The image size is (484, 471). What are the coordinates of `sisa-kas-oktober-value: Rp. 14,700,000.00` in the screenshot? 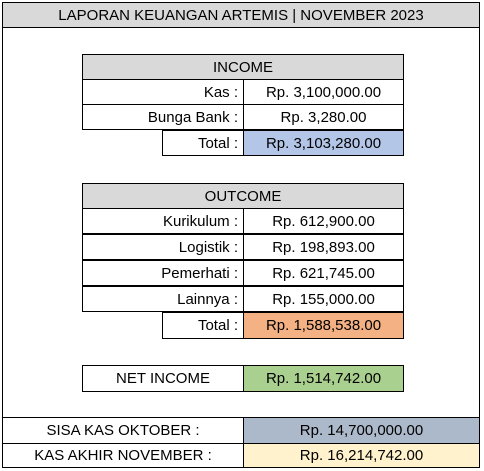 It's located at (361, 430).